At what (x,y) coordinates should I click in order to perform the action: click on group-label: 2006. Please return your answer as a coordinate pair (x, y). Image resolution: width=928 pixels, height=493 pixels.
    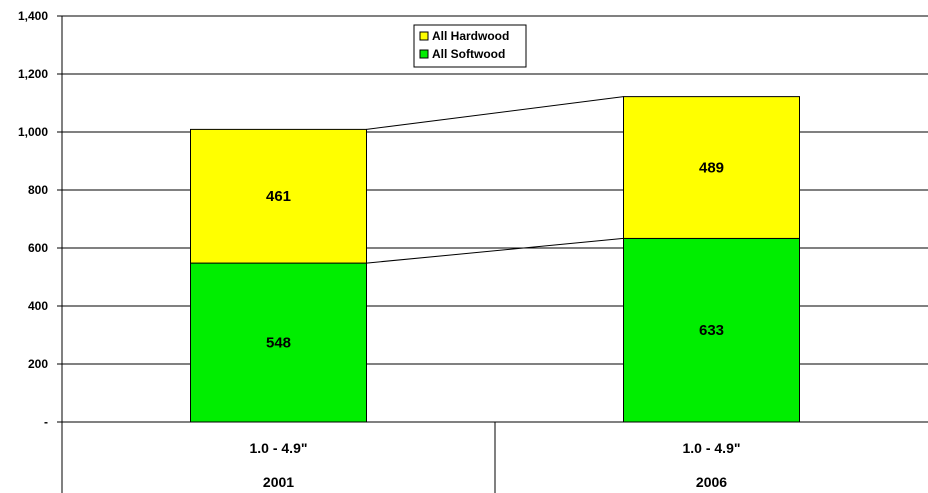
    Looking at the image, I should click on (711, 482).